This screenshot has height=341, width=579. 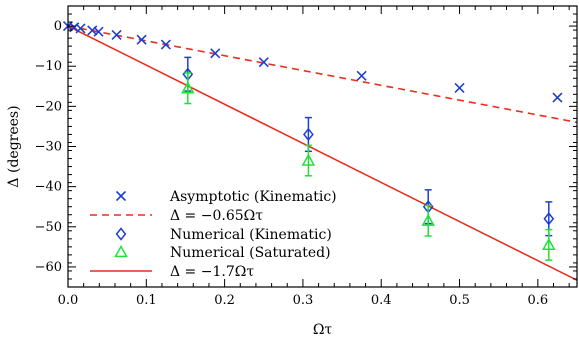 I want to click on x-tick-label: 0.5, so click(x=459, y=300).